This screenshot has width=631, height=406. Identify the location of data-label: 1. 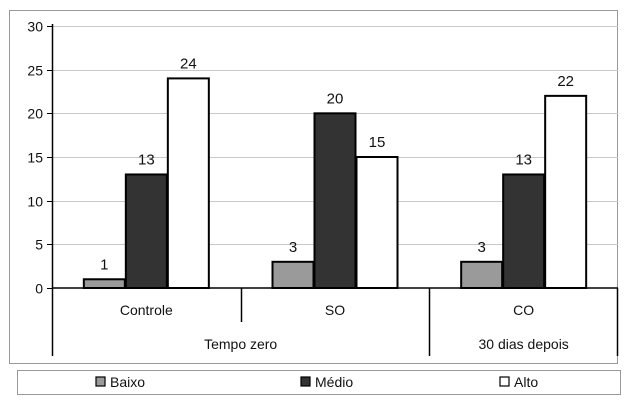
(104, 264).